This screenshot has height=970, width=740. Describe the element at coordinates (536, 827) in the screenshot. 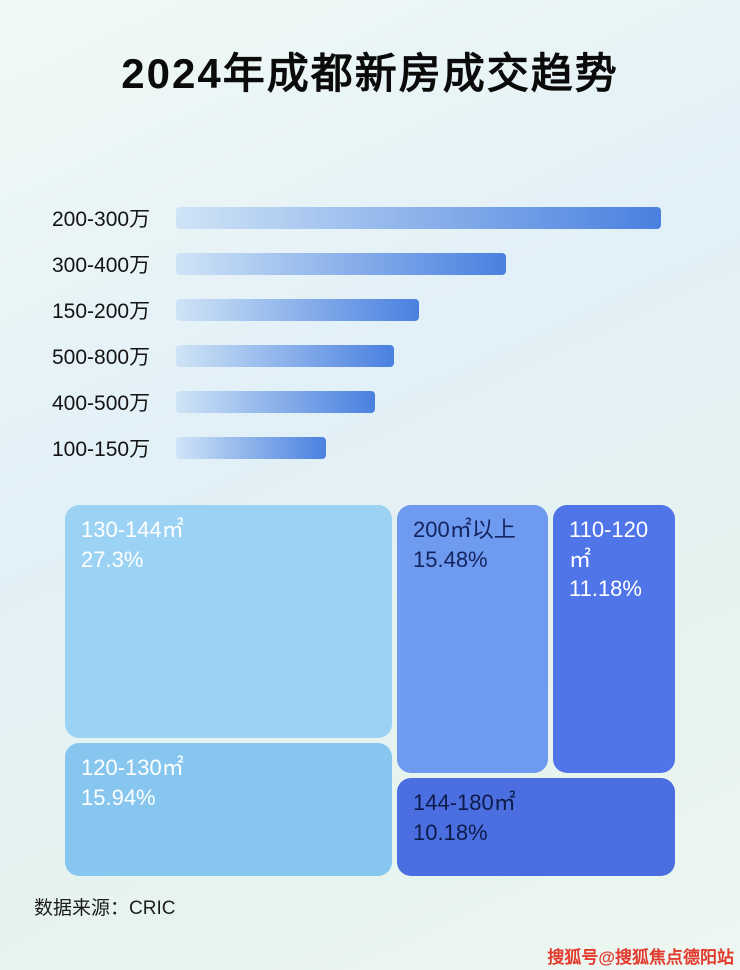

I see `treemap-block-144-180: 144-180㎡ 10.18%` at that location.